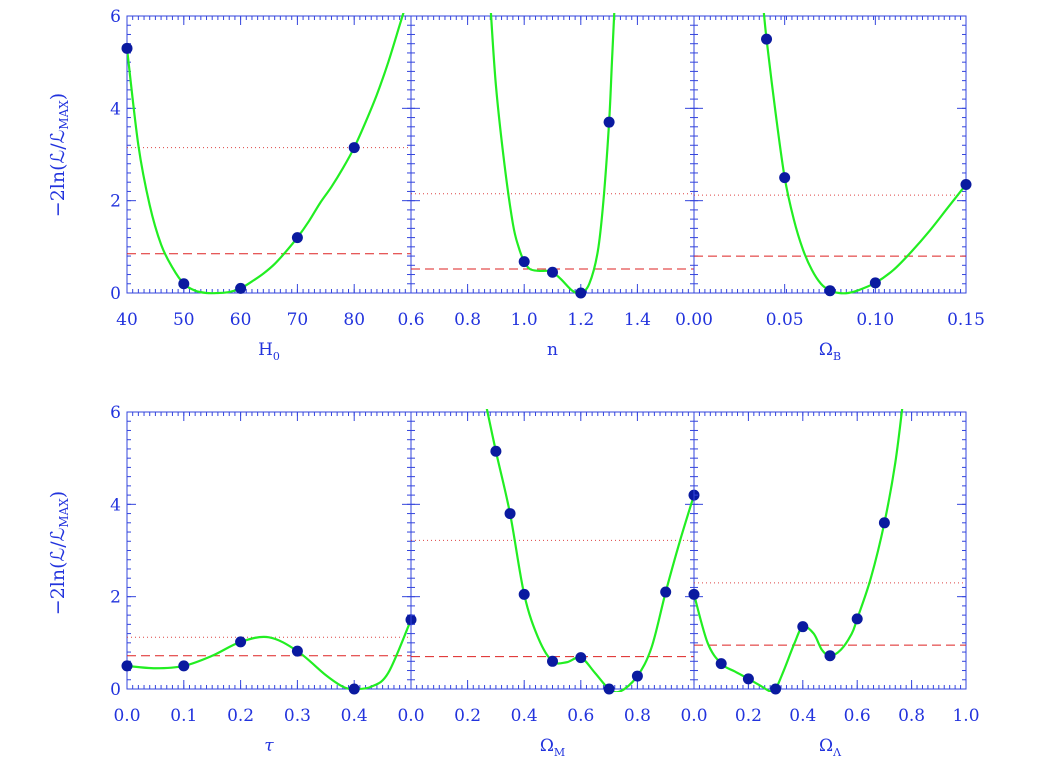  Describe the element at coordinates (269, 550) in the screenshot. I see `panel-4-frame` at that location.